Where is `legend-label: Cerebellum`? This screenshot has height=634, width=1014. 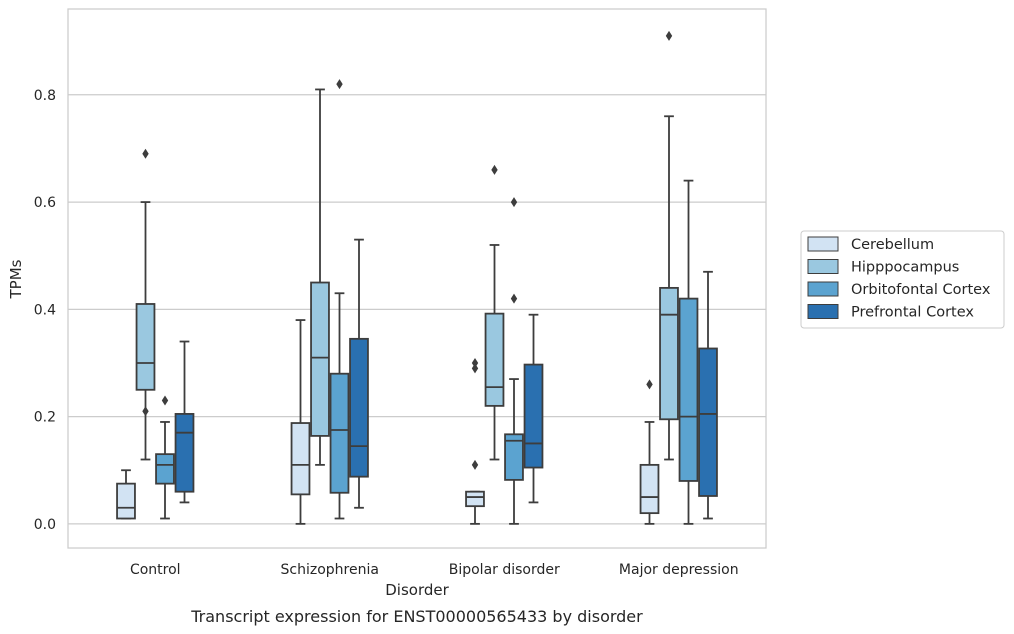 legend-label: Cerebellum is located at coordinates (892, 245).